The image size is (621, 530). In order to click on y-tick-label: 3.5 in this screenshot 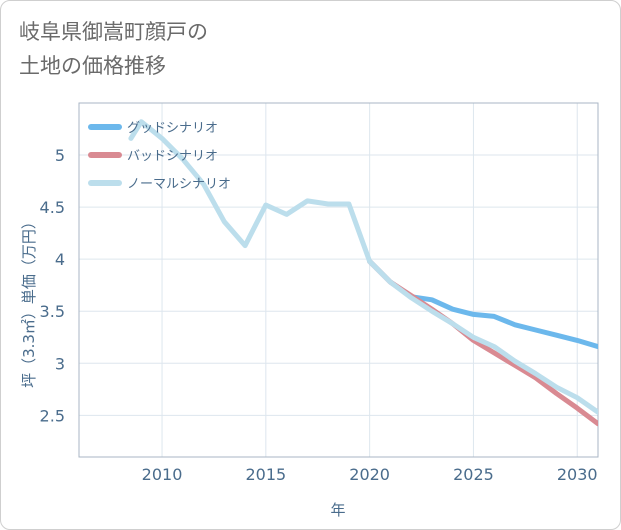, I will do `click(52, 311)`.